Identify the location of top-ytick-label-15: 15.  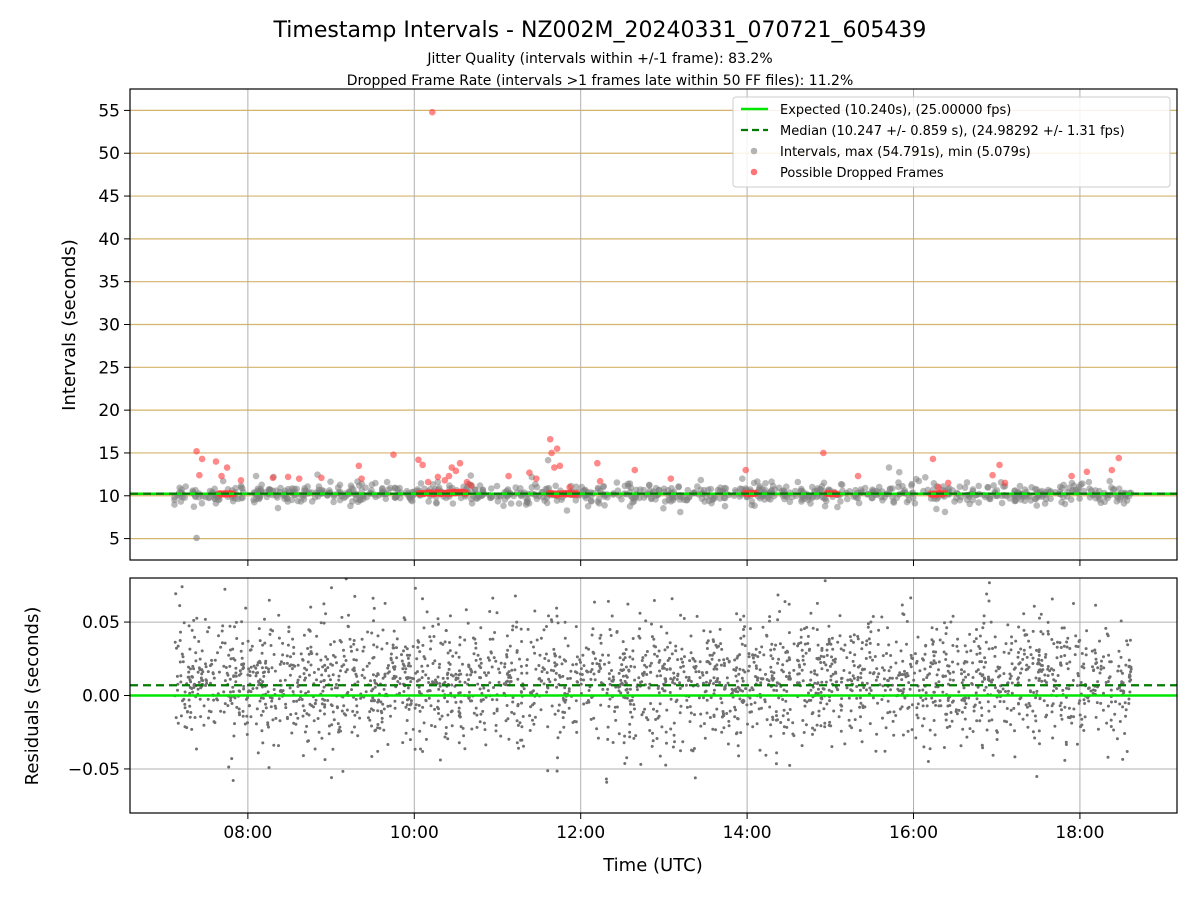
(109, 454).